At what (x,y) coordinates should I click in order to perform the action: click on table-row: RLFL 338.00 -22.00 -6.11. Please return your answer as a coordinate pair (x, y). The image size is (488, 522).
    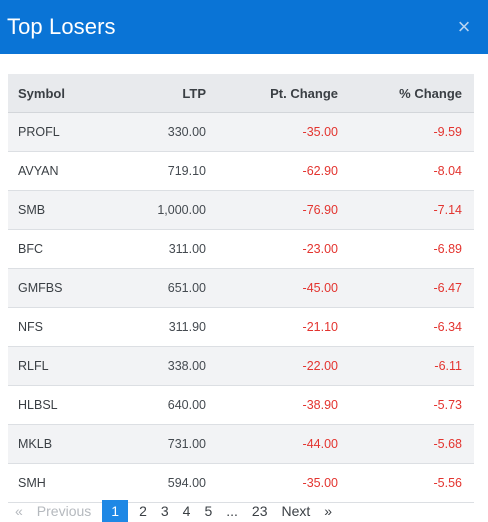
    Looking at the image, I should click on (241, 366).